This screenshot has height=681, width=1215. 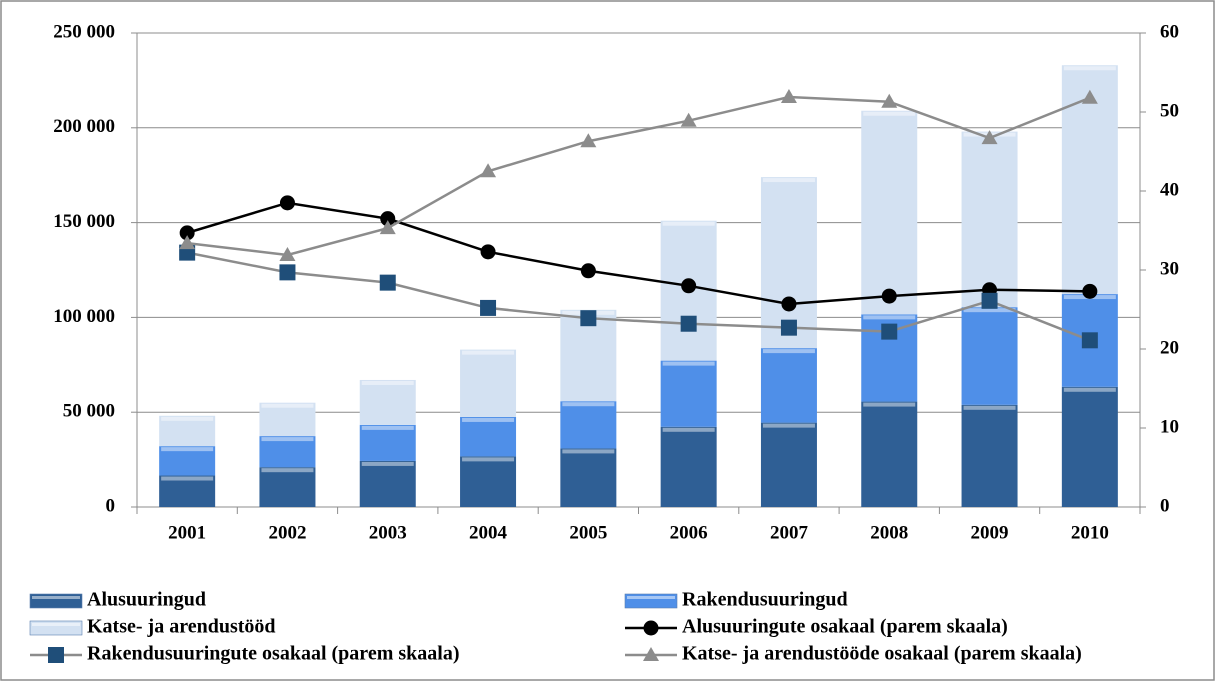 I want to click on x-tick-label: 2003, so click(x=388, y=532).